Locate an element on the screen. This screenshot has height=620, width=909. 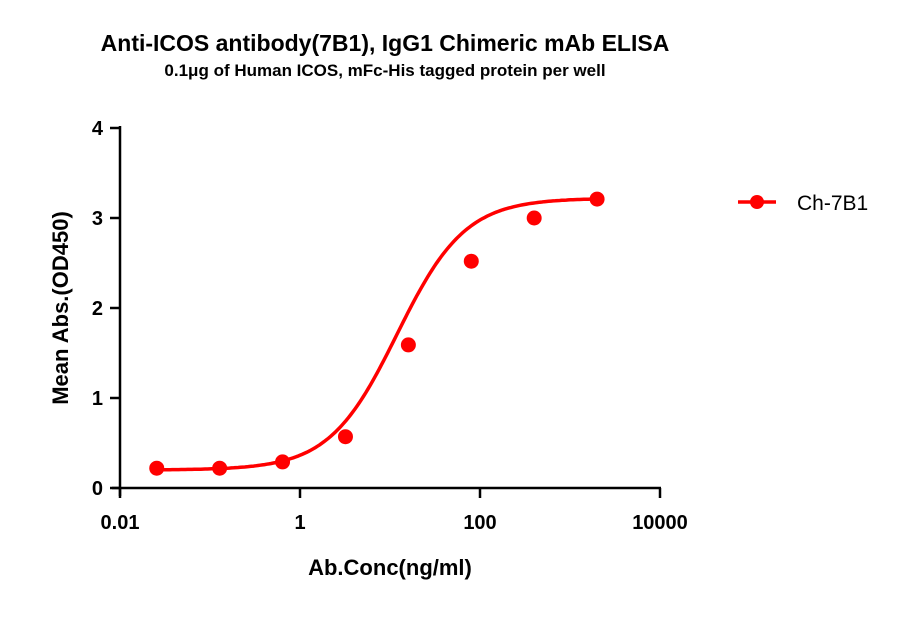
x-tick-label: 10000 is located at coordinates (660, 523).